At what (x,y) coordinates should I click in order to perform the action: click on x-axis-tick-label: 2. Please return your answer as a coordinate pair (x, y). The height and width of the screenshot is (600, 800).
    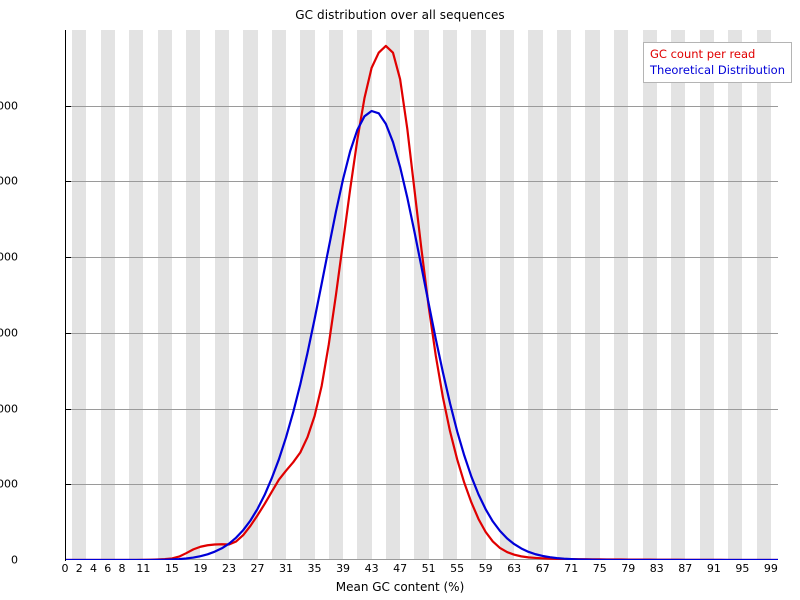
    Looking at the image, I should click on (79, 568).